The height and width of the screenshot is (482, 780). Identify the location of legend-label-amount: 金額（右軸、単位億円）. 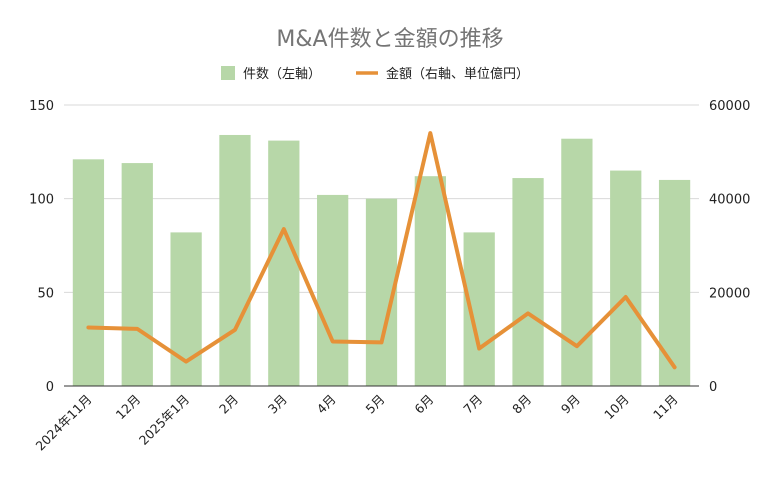
(457, 74).